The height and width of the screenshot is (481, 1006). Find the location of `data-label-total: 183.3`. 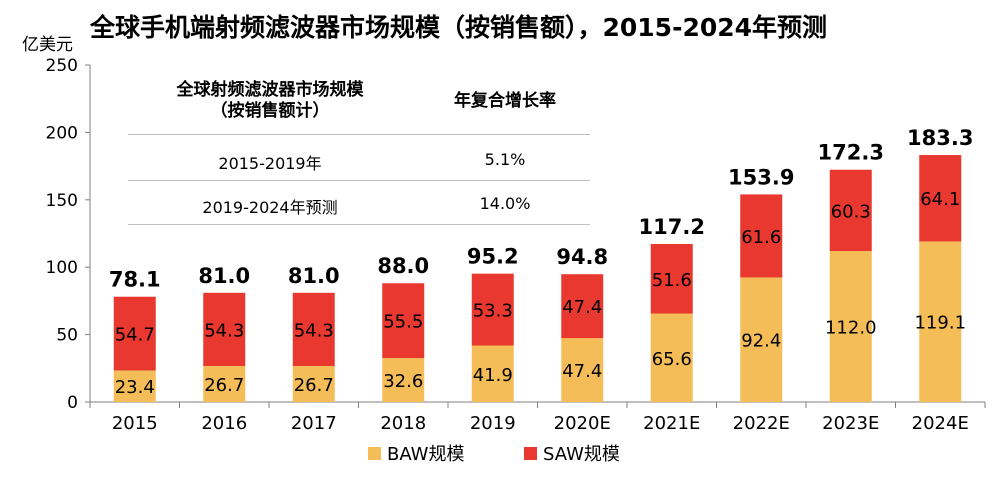

data-label-total: 183.3 is located at coordinates (940, 138).